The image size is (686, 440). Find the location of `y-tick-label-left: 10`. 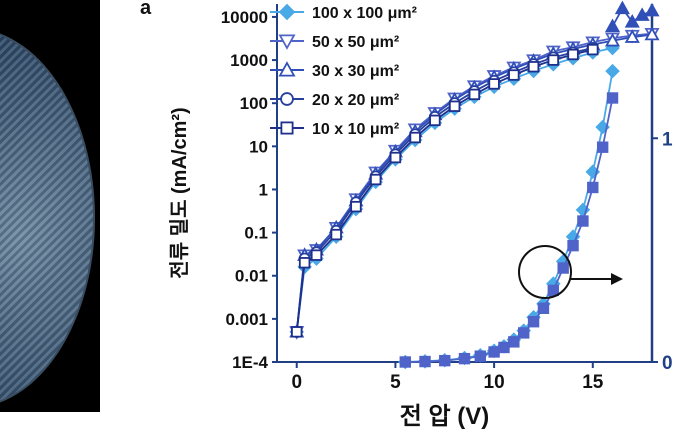

y-tick-label-left: 10 is located at coordinates (258, 146).